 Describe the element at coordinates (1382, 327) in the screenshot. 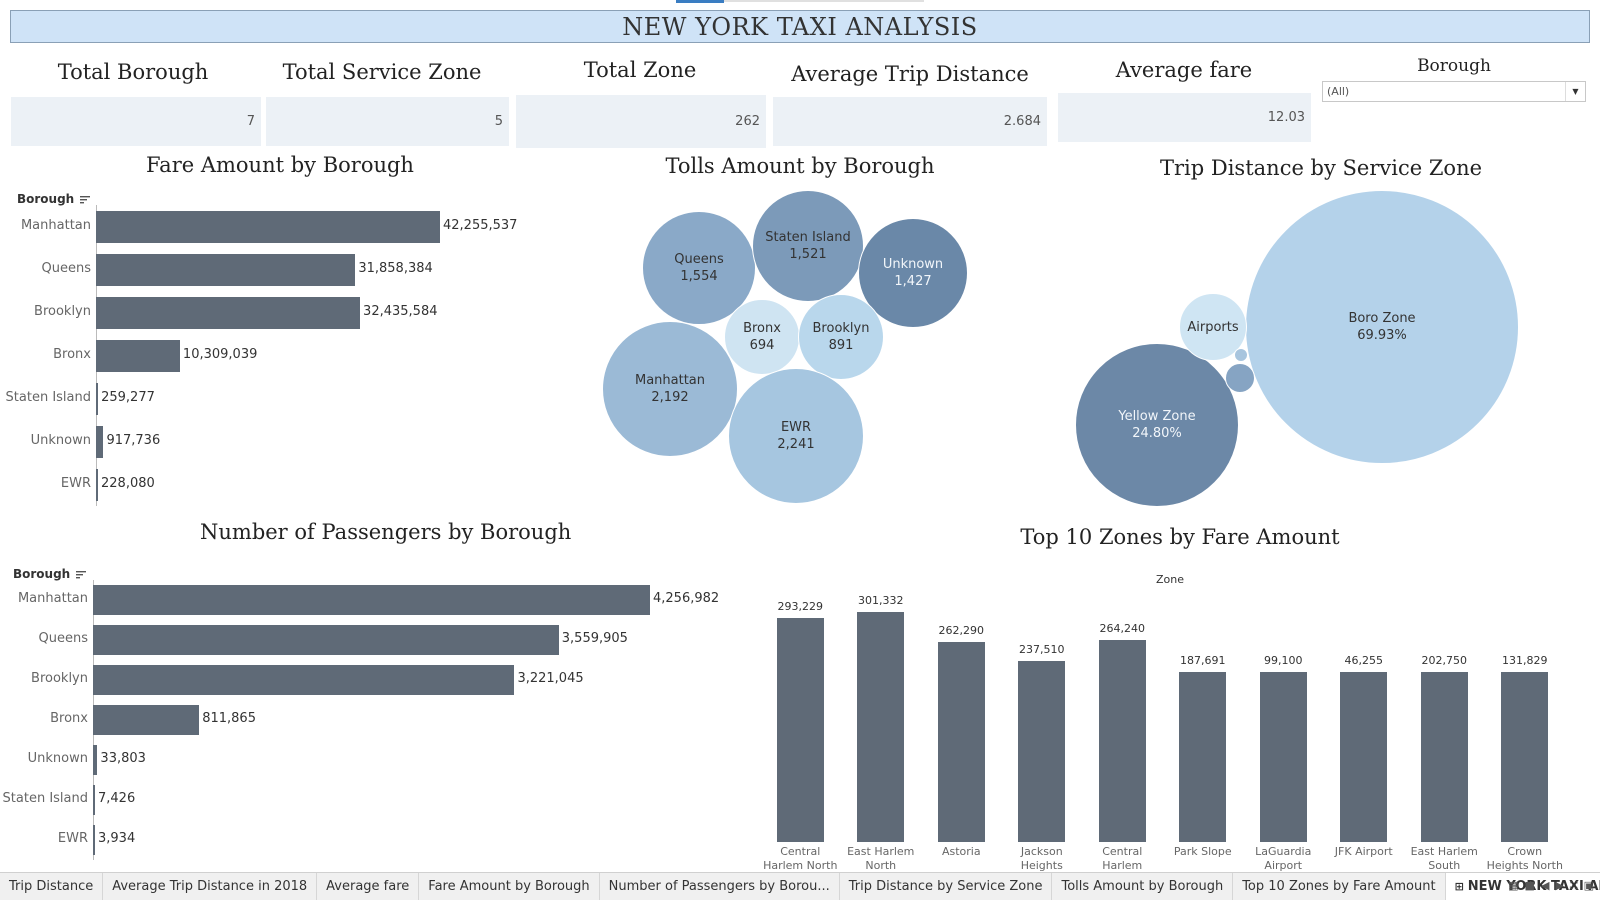

I see `bubble-boro-zone: Boro Zone 69.93%` at that location.